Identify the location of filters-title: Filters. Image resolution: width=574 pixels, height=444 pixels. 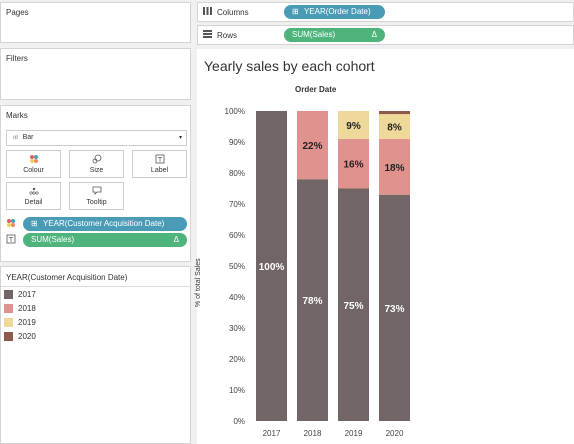
(17, 58).